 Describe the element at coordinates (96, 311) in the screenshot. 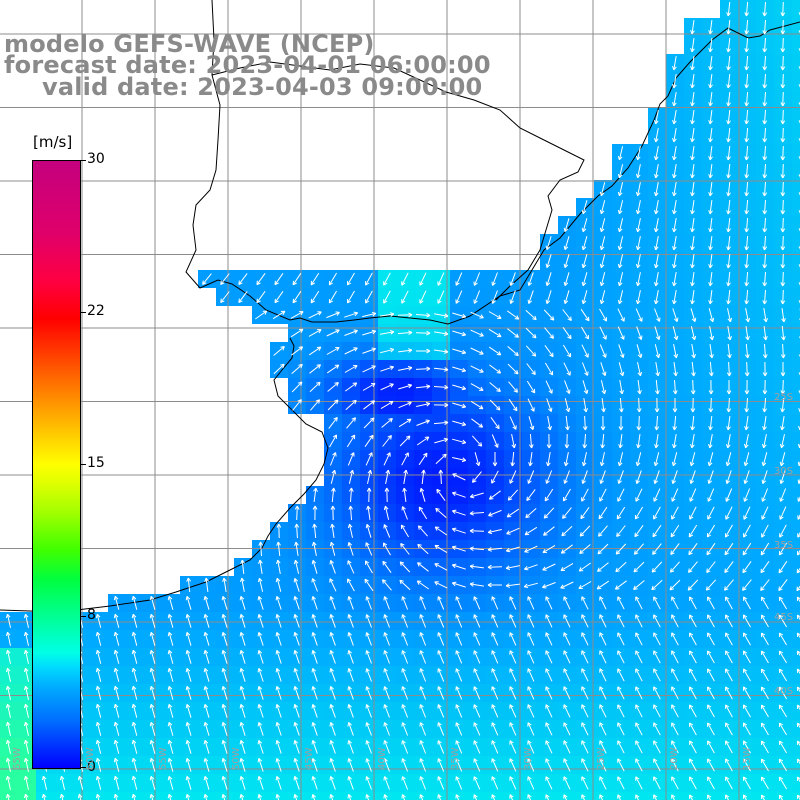

I see `legend-tick-22: 22` at that location.